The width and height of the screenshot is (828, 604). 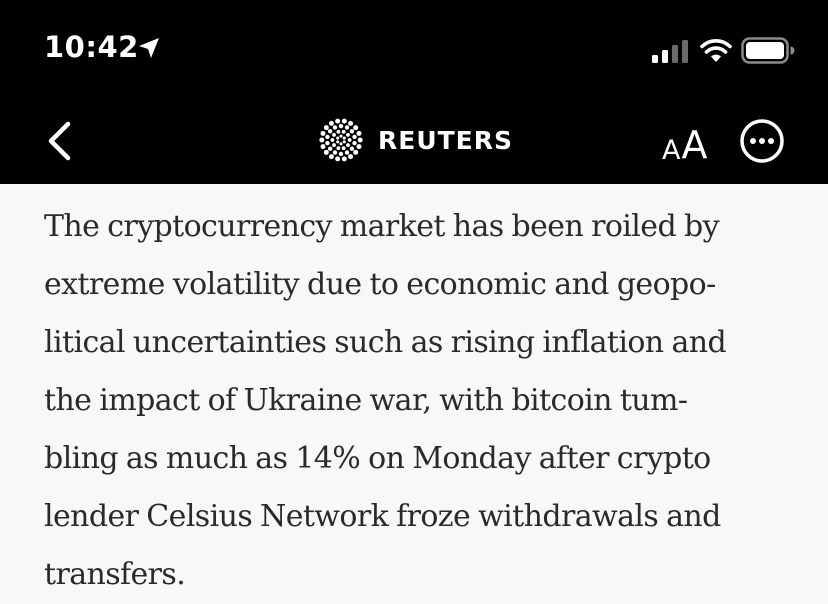 What do you see at coordinates (768, 50) in the screenshot?
I see `battery-icon` at bounding box center [768, 50].